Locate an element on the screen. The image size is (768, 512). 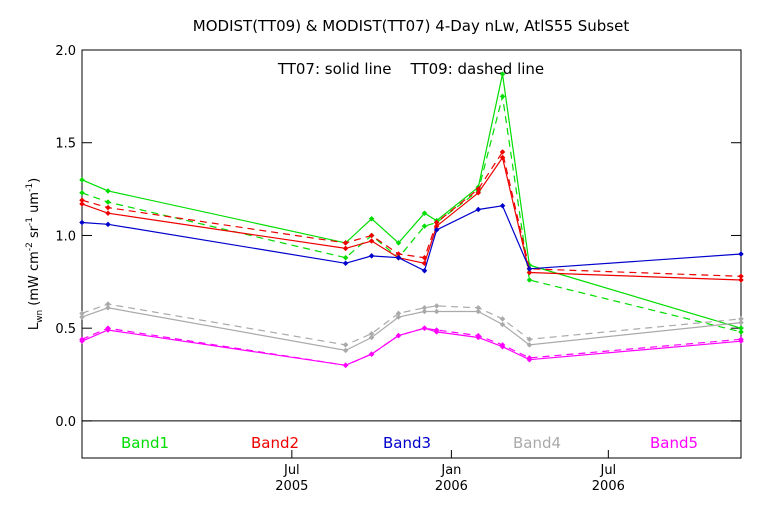
series-band3-solid is located at coordinates (411, 238).